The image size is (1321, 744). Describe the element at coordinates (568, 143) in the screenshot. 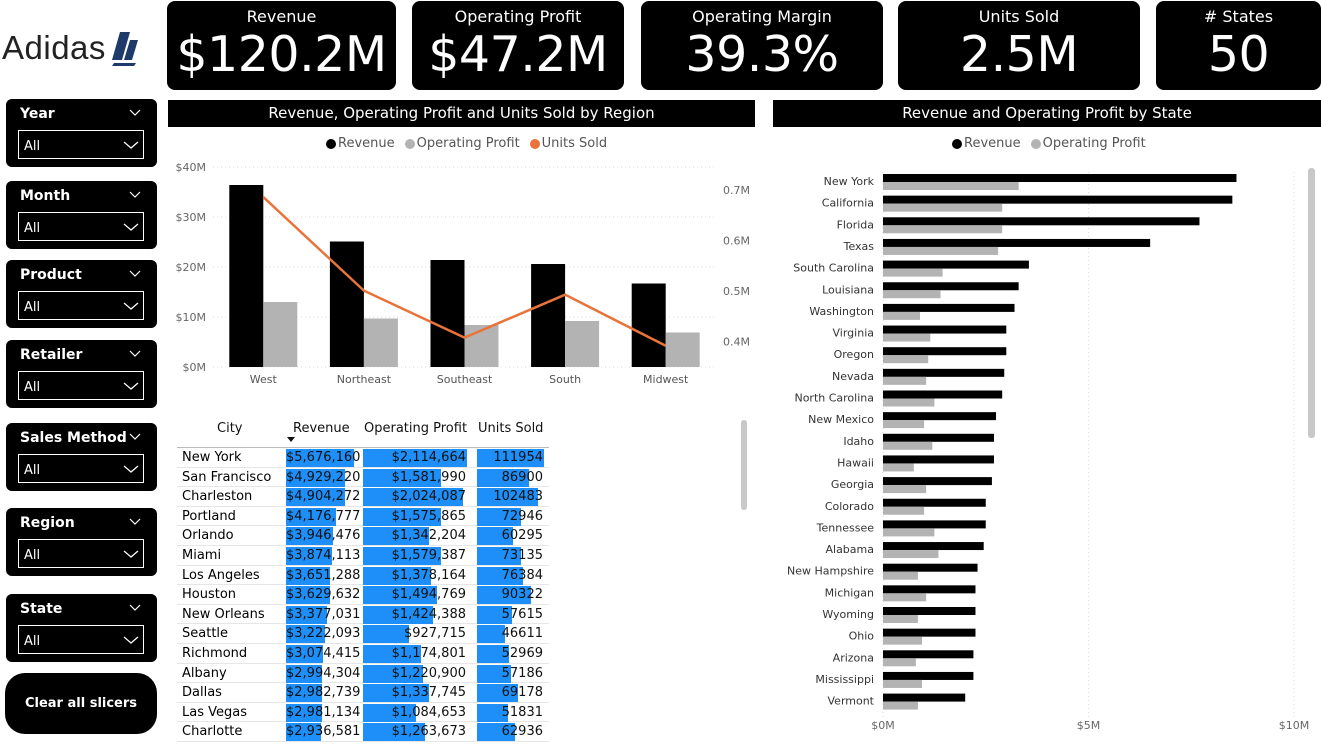

I see `legend-item-units-sold: Units Sold` at that location.